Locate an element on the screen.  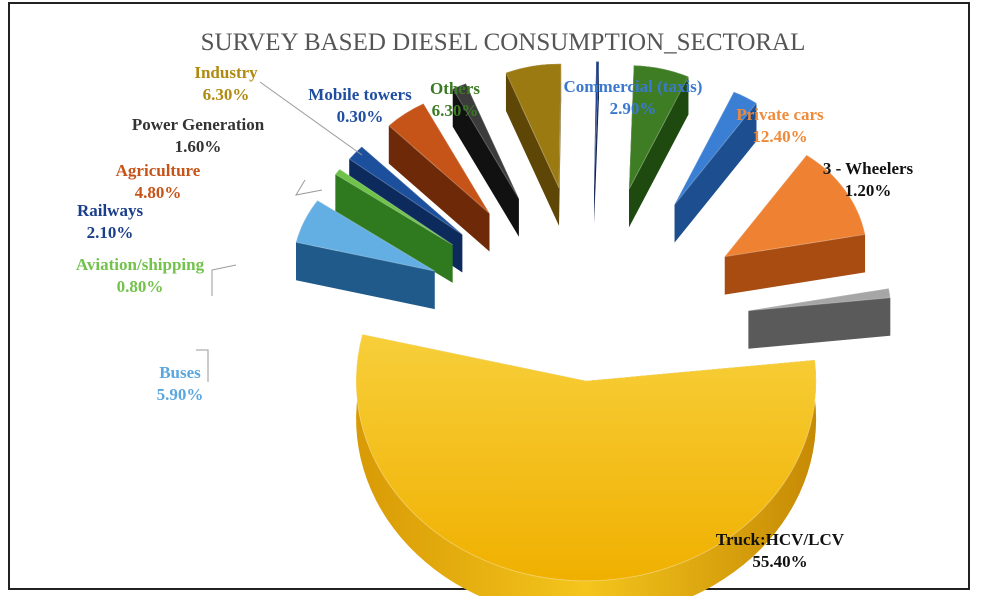
slice-mobile-towers is located at coordinates (596, 123).